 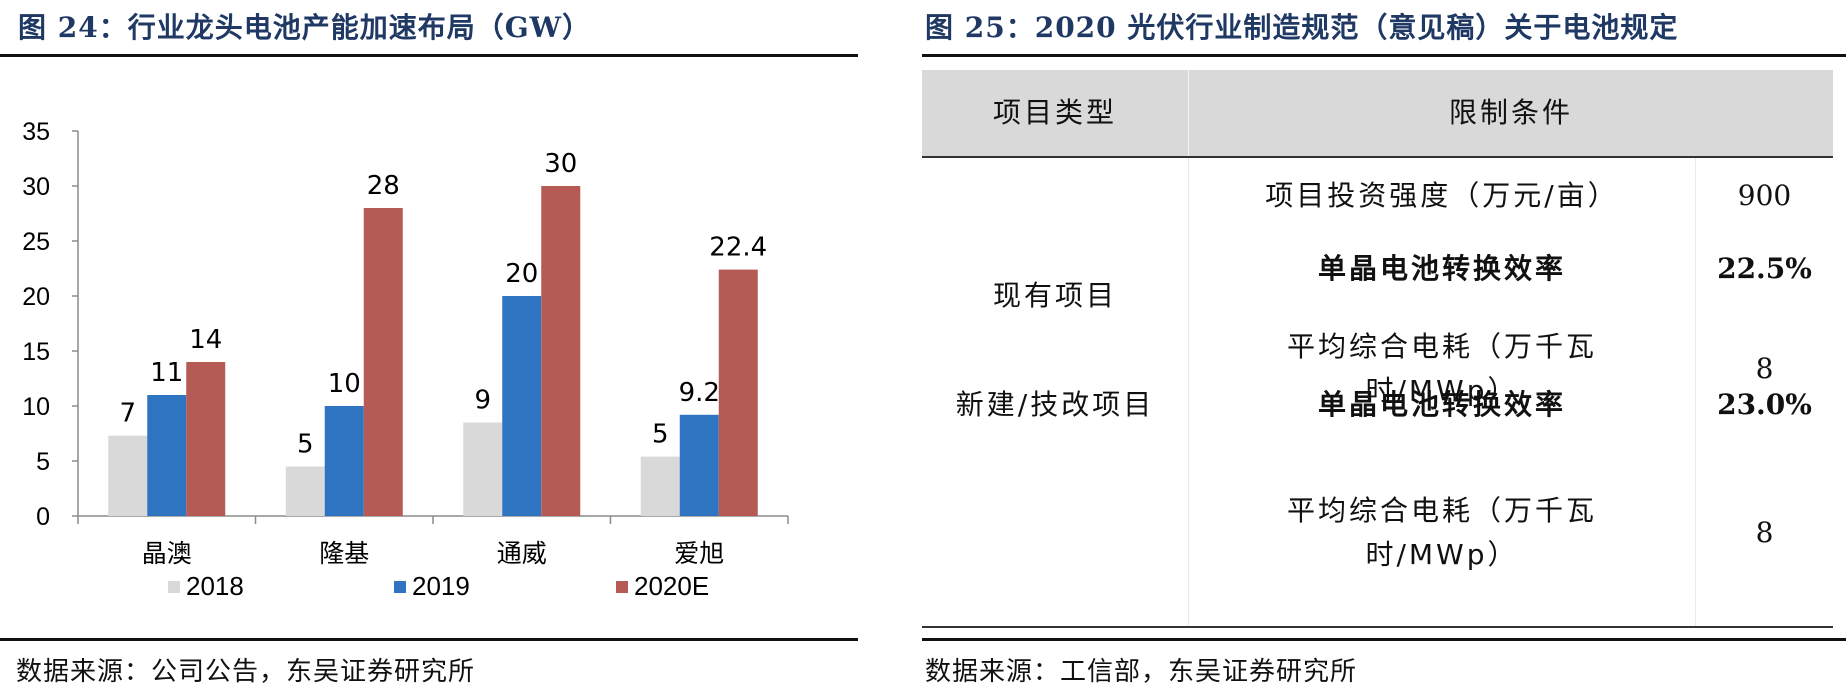 What do you see at coordinates (1510, 112) in the screenshot?
I see `header-constraints: 限制条件` at bounding box center [1510, 112].